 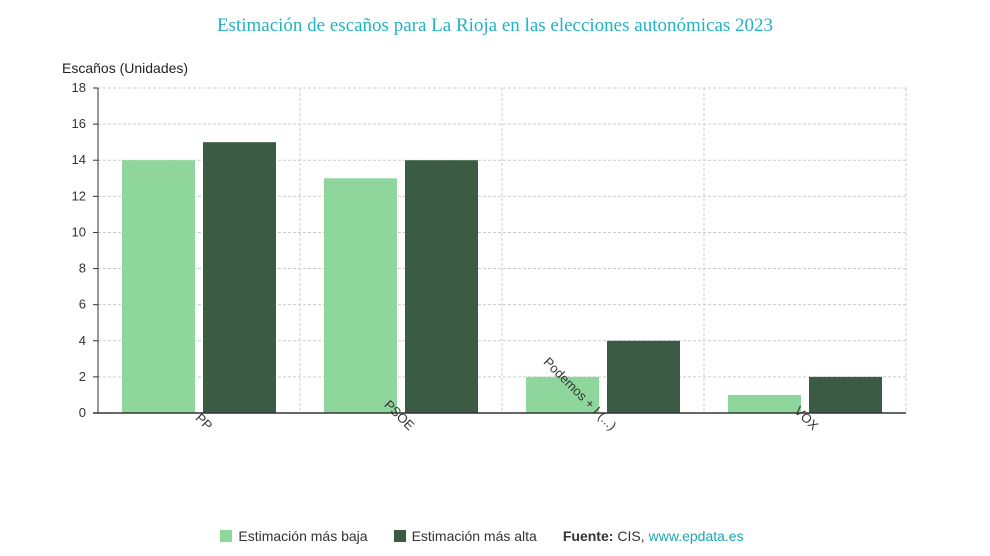 I want to click on legend-swatch-high, so click(x=399, y=536).